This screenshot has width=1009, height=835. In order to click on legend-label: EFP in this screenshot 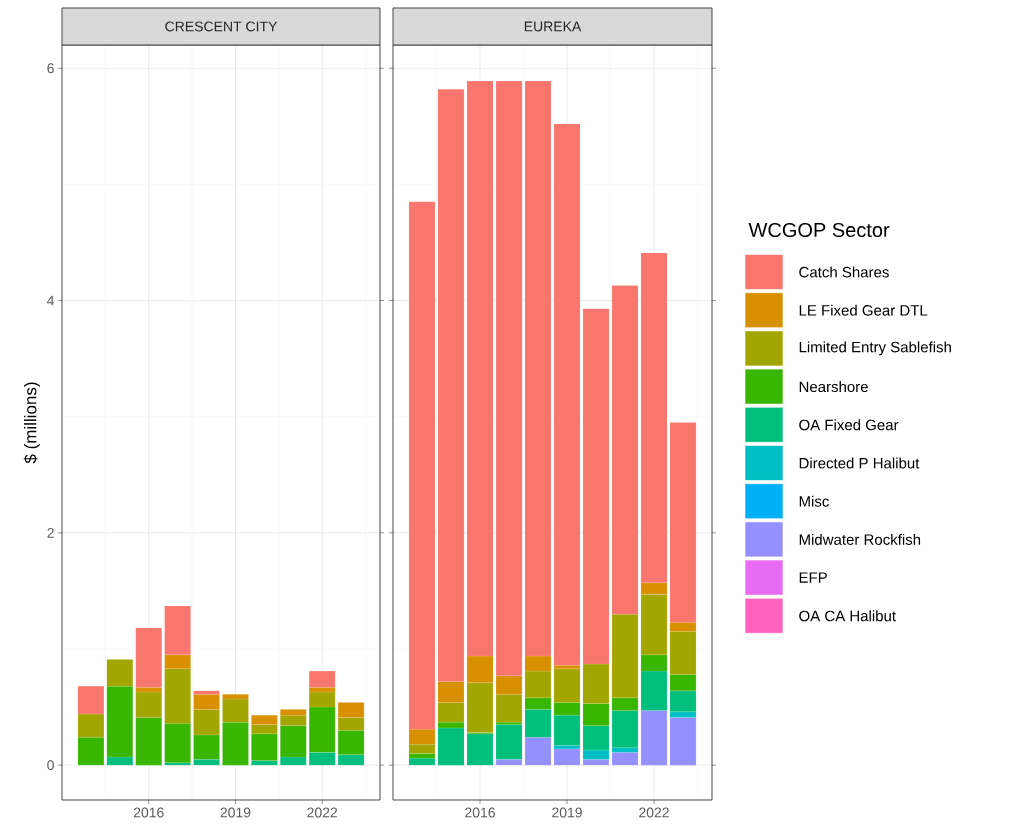, I will do `click(813, 577)`.